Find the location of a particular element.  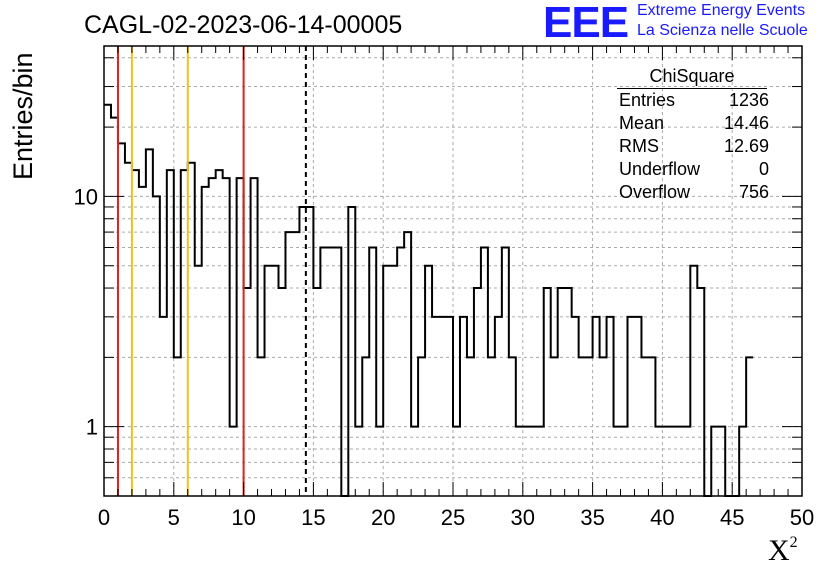

stats-row-overflow: Overflow 756 is located at coordinates (692, 192).